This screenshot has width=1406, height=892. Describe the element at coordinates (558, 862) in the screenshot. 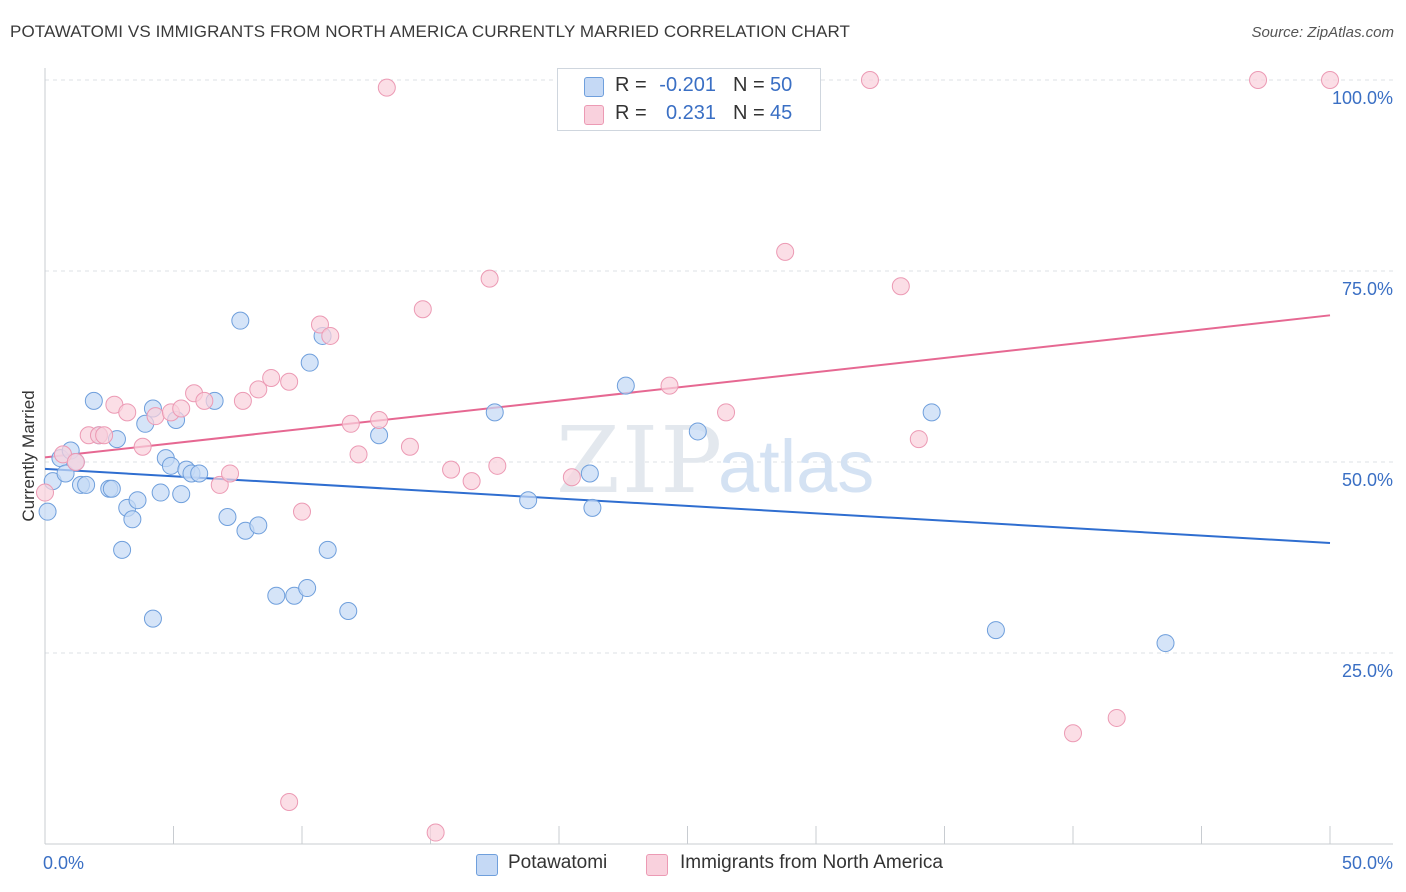

I see `legend-label: Potawatomi` at that location.